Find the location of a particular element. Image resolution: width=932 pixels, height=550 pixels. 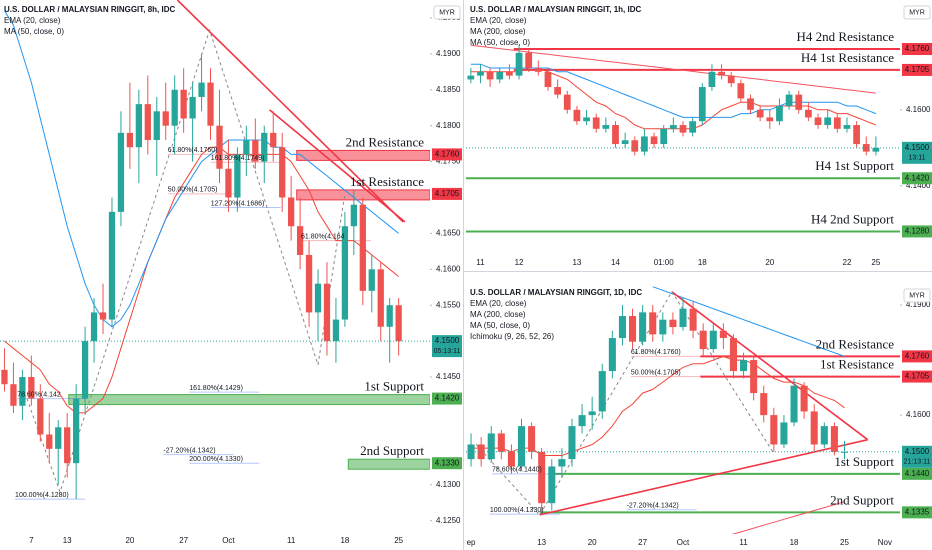

price-tag-label: 4.1335 is located at coordinates (917, 511).